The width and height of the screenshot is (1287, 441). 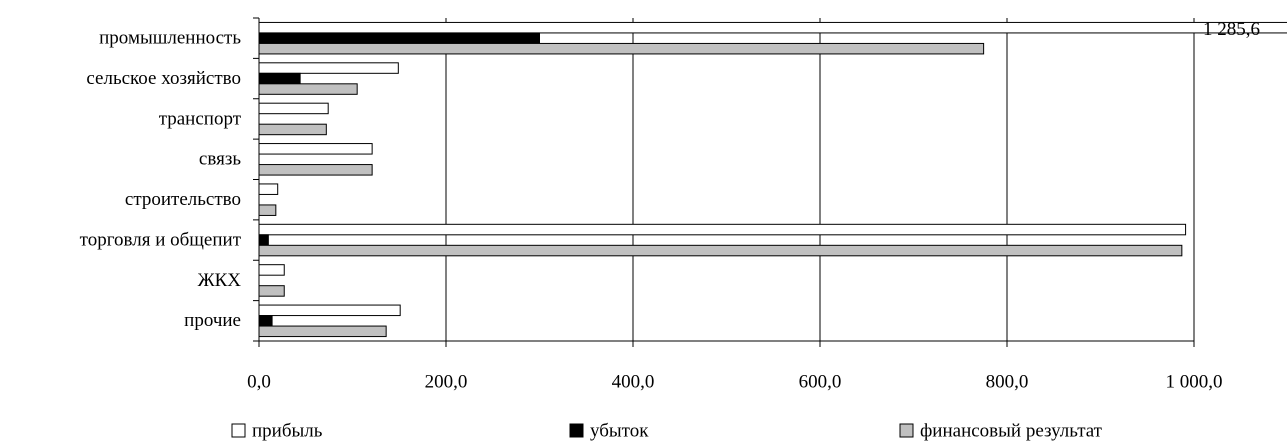 I want to click on x-tick-label: 200,0, so click(x=446, y=381).